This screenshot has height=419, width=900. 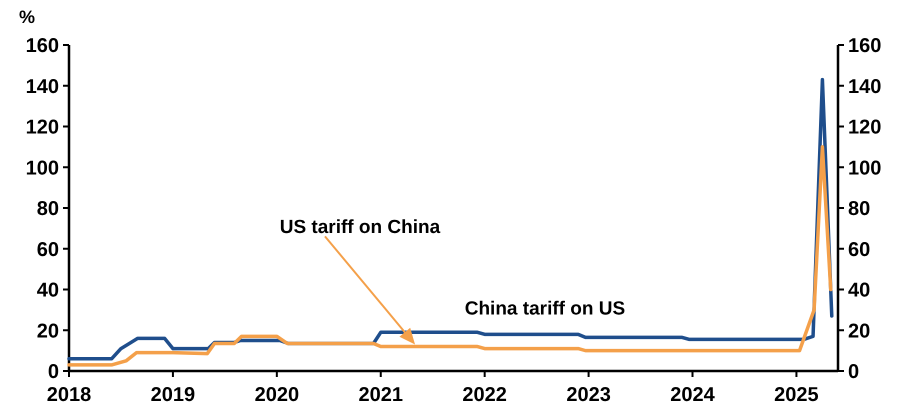 What do you see at coordinates (588, 395) in the screenshot?
I see `x-tick-label: 2023` at bounding box center [588, 395].